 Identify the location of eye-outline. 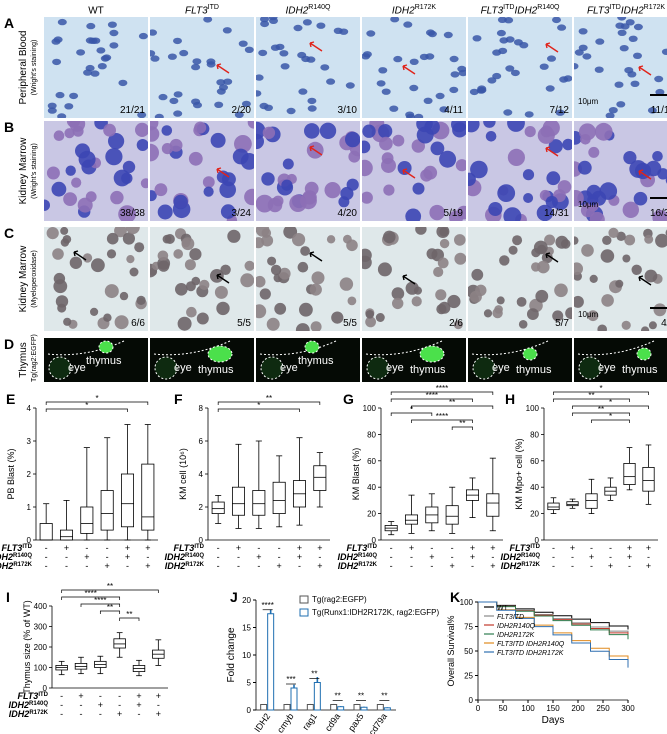
(60, 368).